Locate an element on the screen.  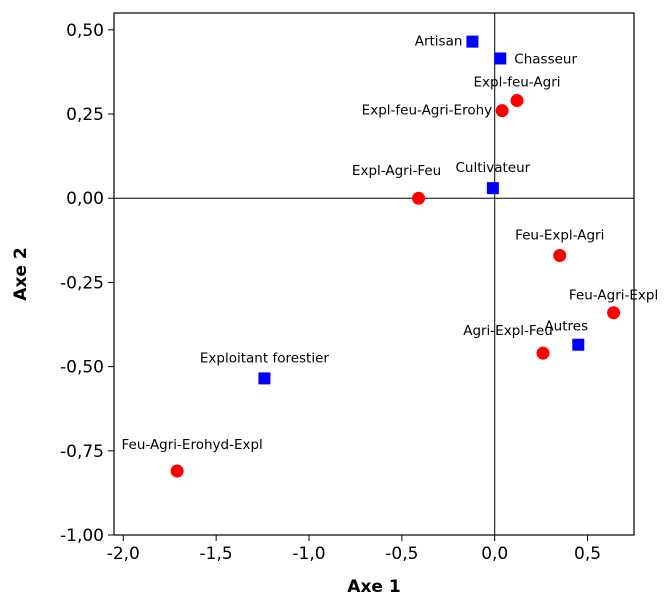
circle-marker-expl-agri-feu is located at coordinates (419, 198).